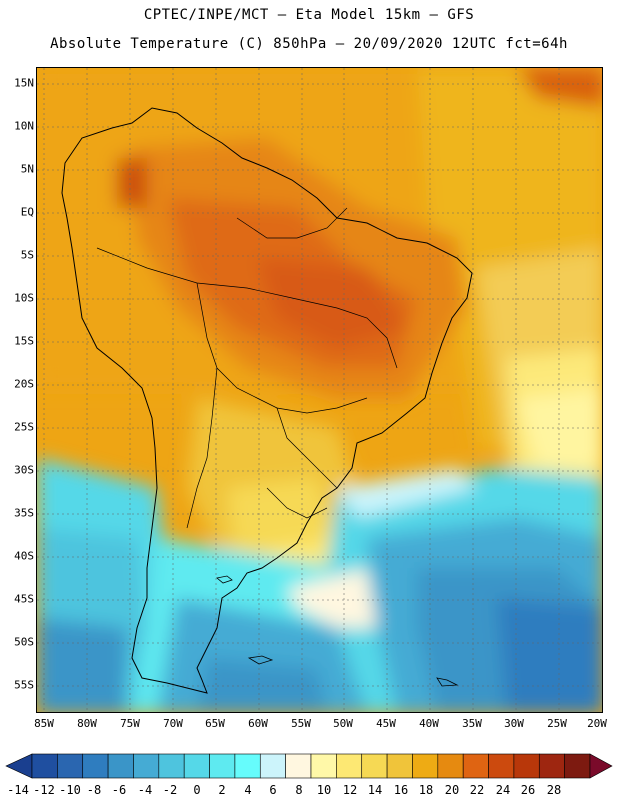 This screenshot has width=618, height=800. I want to click on colorbar-label: 18, so click(426, 790).